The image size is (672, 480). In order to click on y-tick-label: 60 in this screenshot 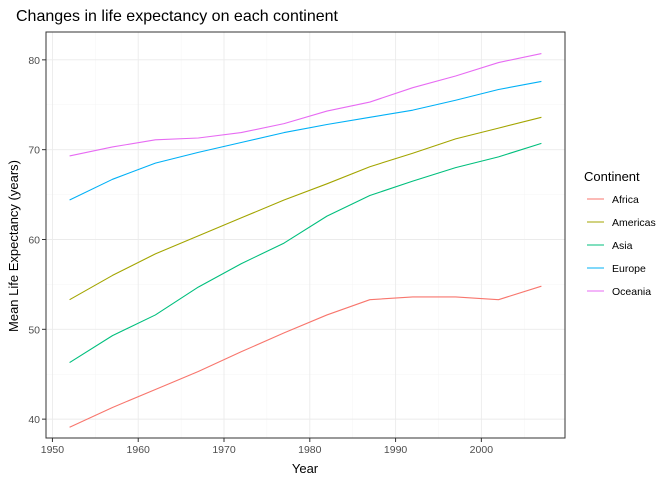, I will do `click(34, 240)`.